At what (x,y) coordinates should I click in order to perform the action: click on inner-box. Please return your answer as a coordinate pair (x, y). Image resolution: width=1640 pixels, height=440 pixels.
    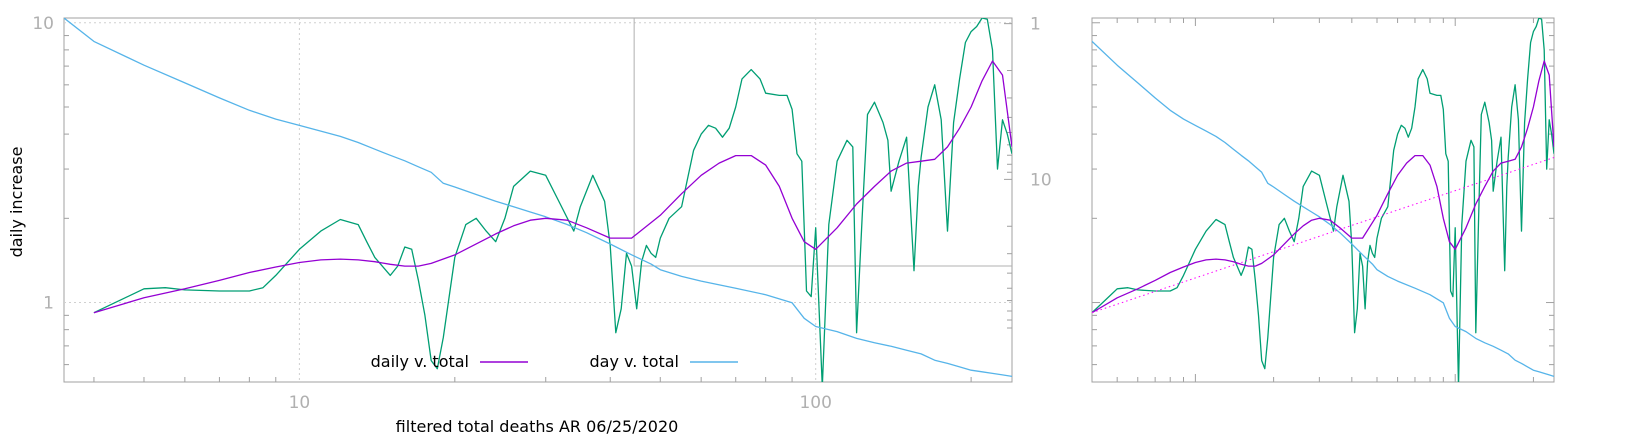
    Looking at the image, I should click on (822, 142).